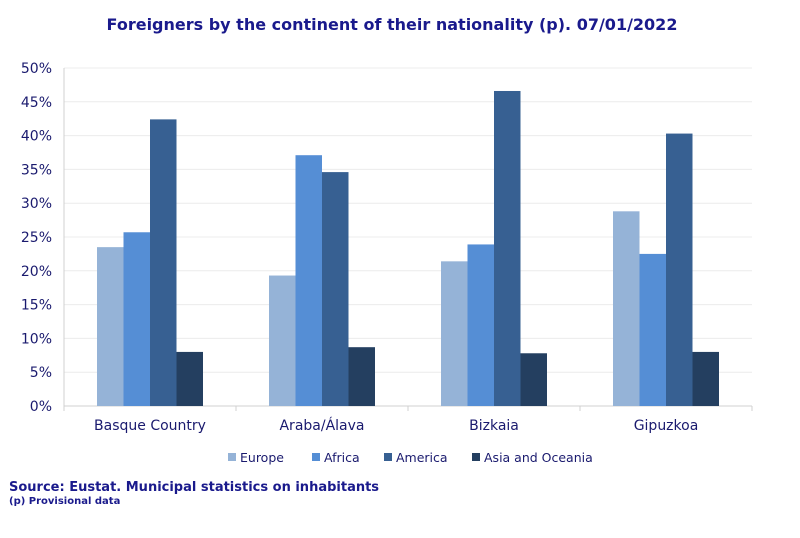 The width and height of the screenshot is (800, 538). Describe the element at coordinates (36, 339) in the screenshot. I see `y-tick-label: 10%` at that location.